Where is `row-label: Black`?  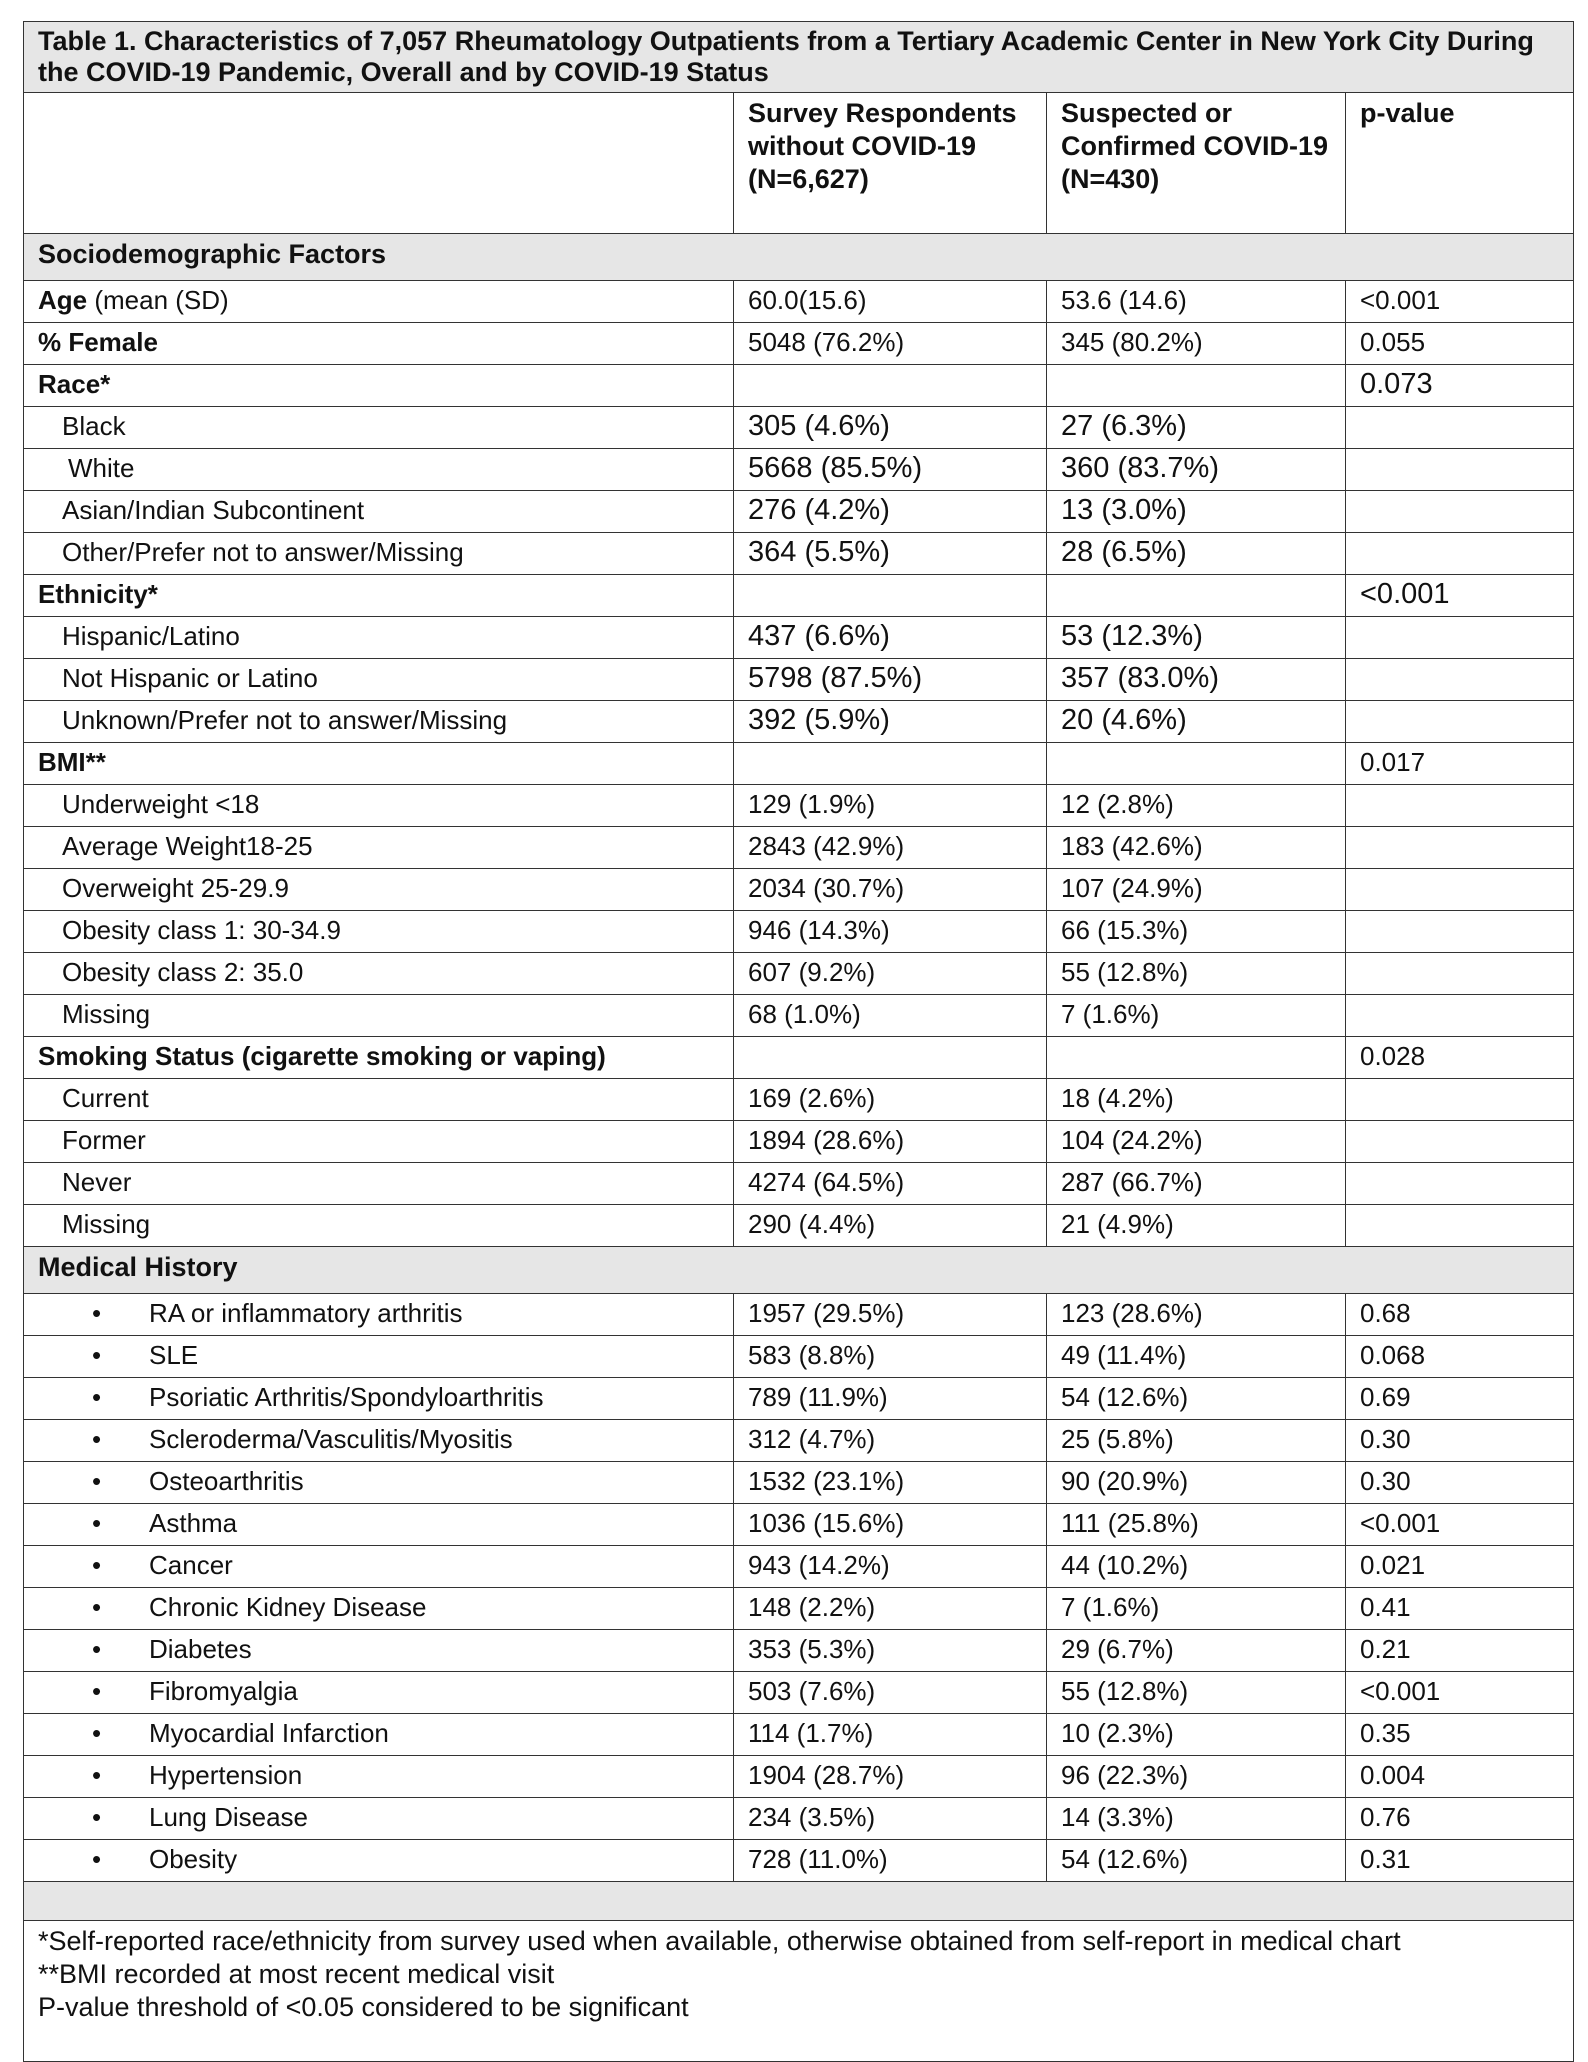
row-label: Black is located at coordinates (378, 427).